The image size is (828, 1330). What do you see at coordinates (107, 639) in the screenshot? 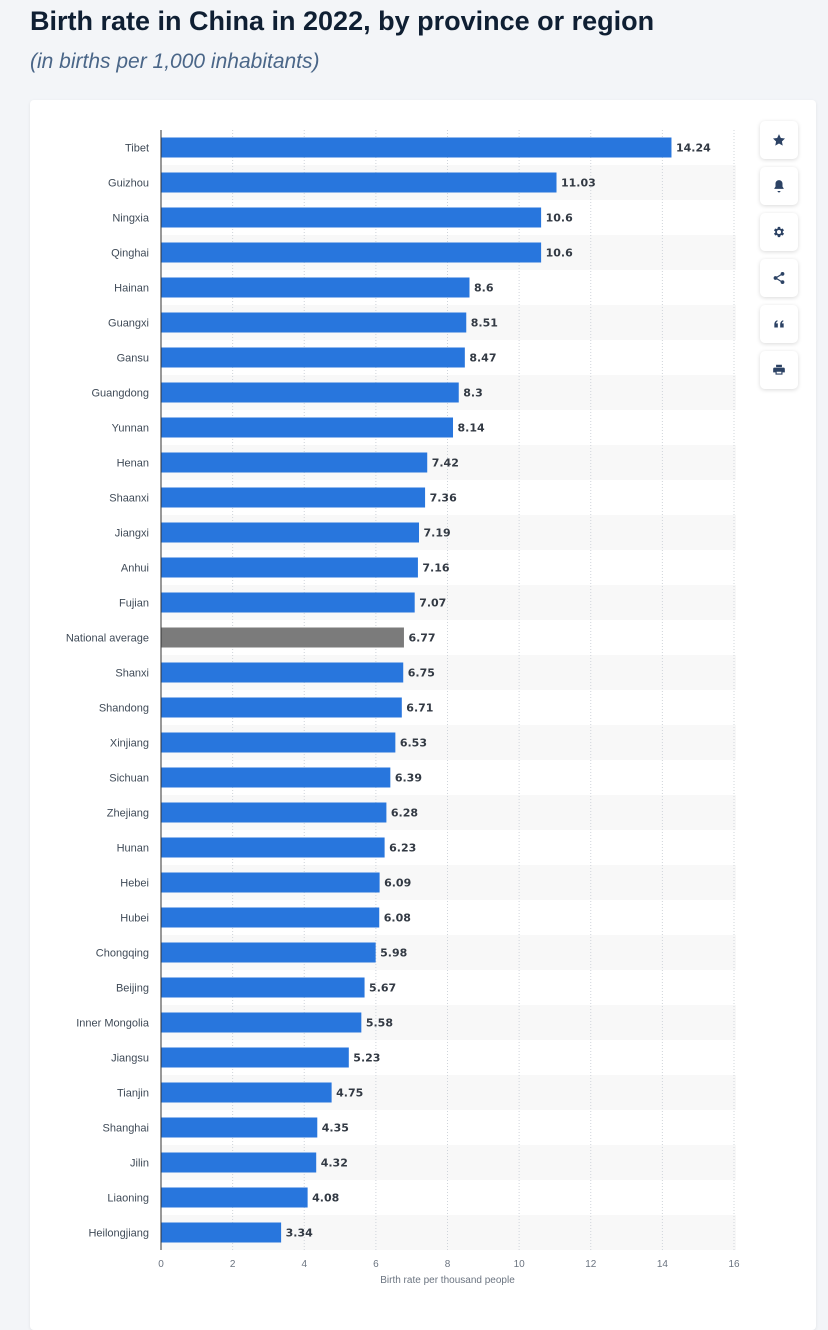
I see `category-label: National average` at bounding box center [107, 639].